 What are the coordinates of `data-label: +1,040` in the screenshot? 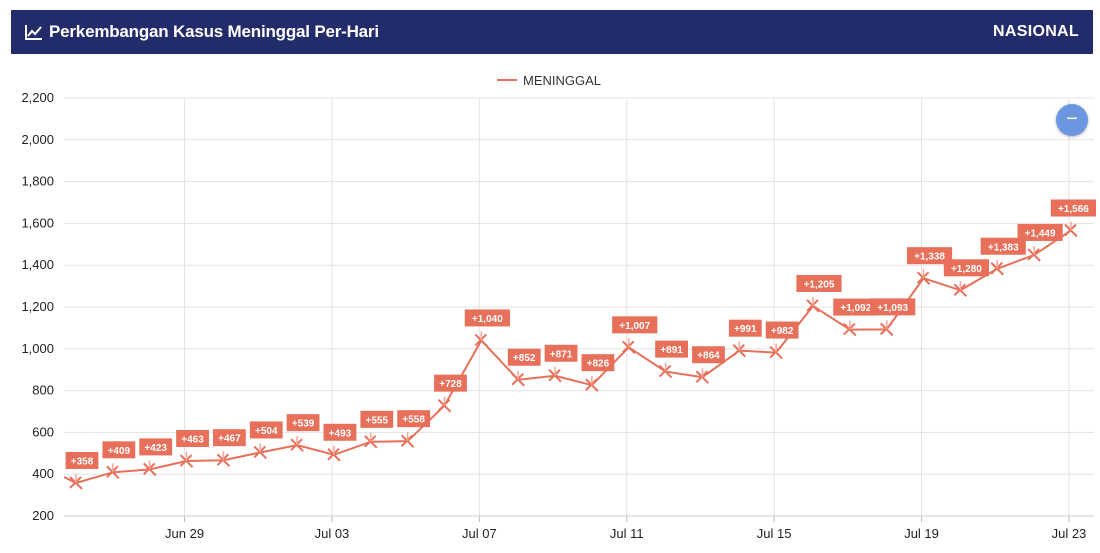 It's located at (487, 319).